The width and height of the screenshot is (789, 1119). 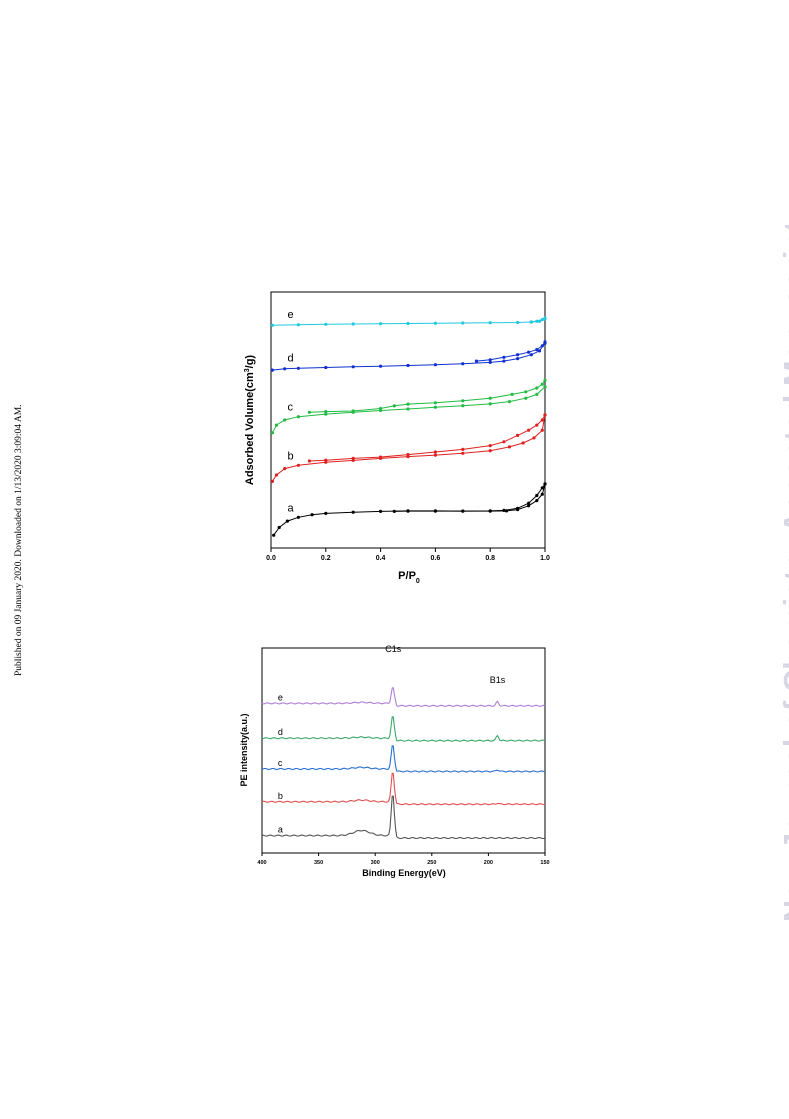 I want to click on series-label-c: c, so click(x=290, y=408).